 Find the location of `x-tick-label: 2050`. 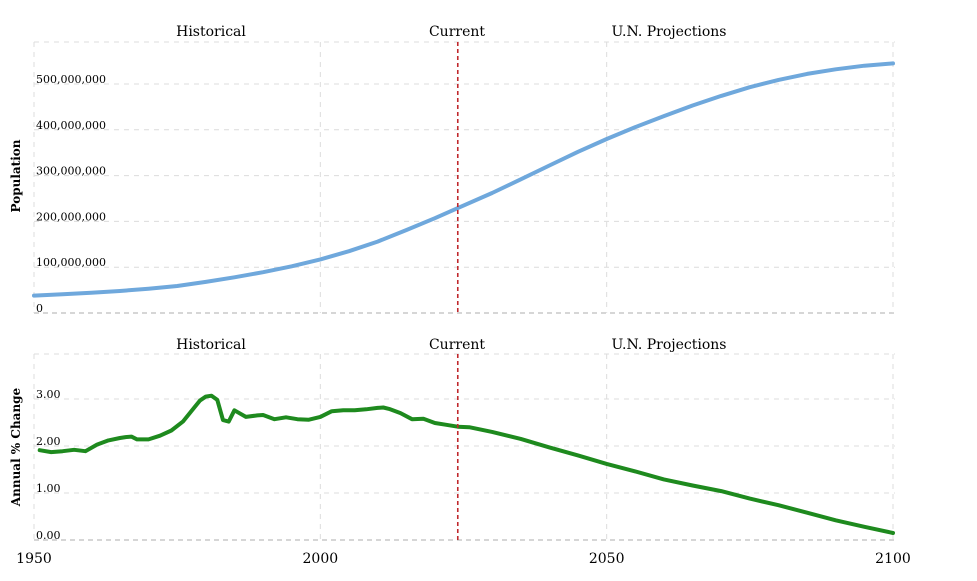

x-tick-label: 2050 is located at coordinates (607, 559).